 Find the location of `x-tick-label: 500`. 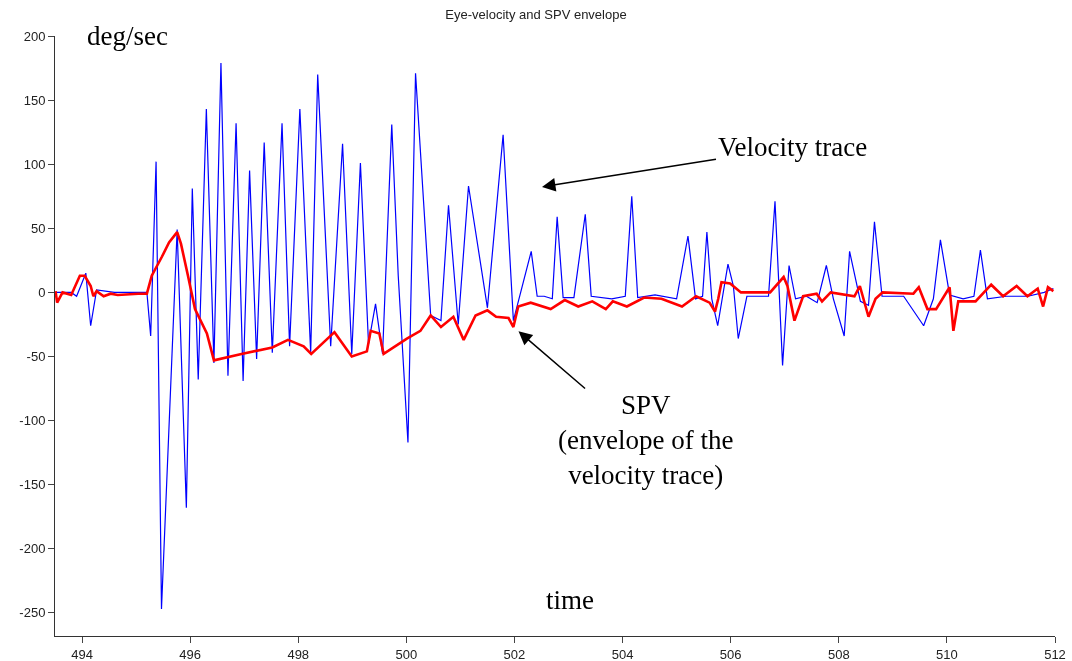

x-tick-label: 500 is located at coordinates (406, 653).